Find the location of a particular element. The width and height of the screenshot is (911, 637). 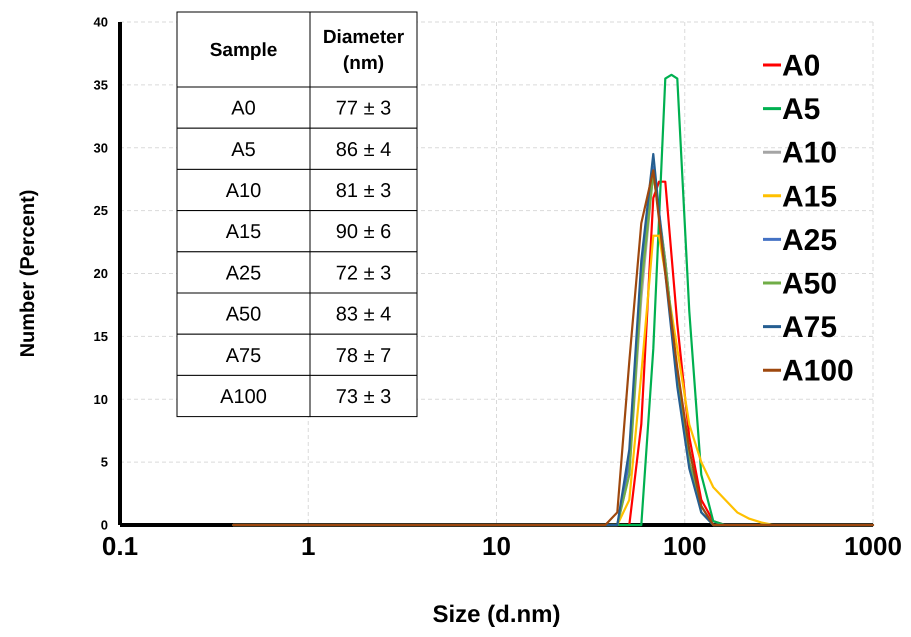

legend-label: A10 is located at coordinates (810, 153).